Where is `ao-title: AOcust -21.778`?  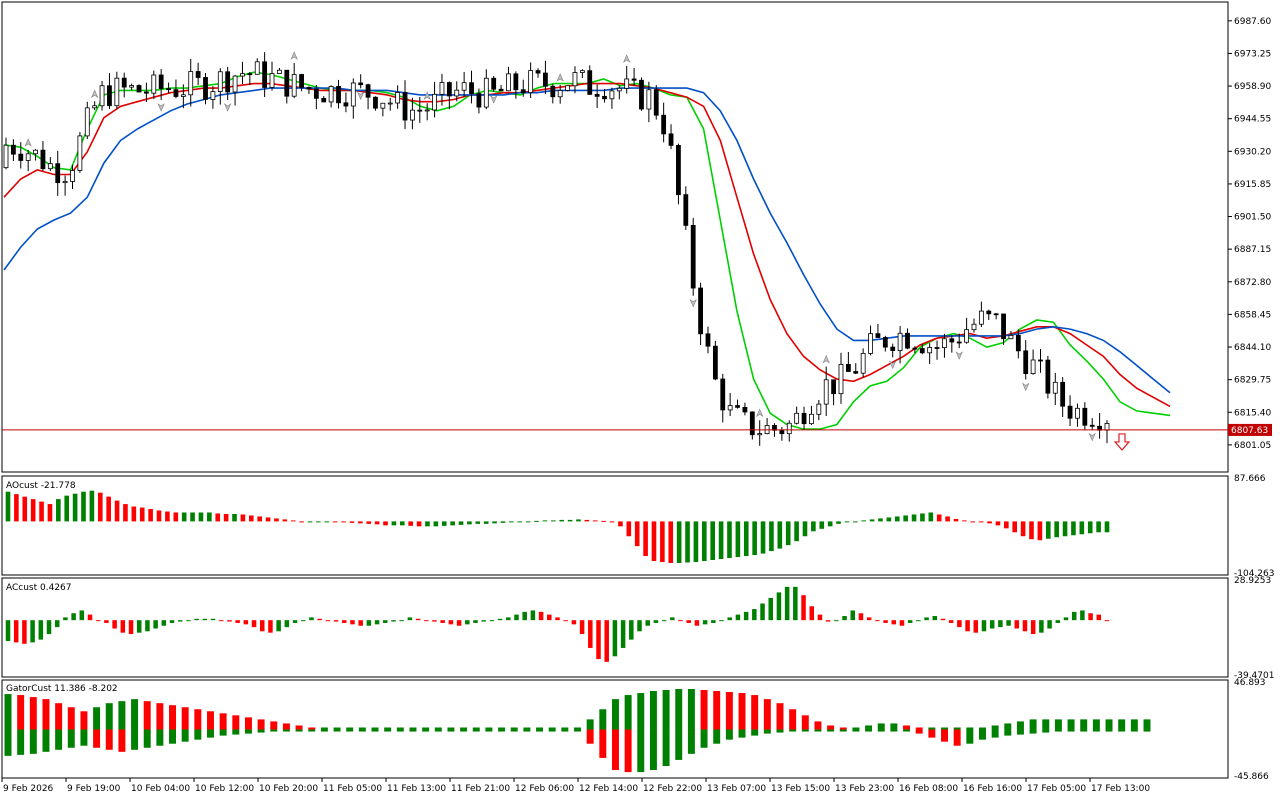
ao-title: AOcust -21.778 is located at coordinates (41, 486).